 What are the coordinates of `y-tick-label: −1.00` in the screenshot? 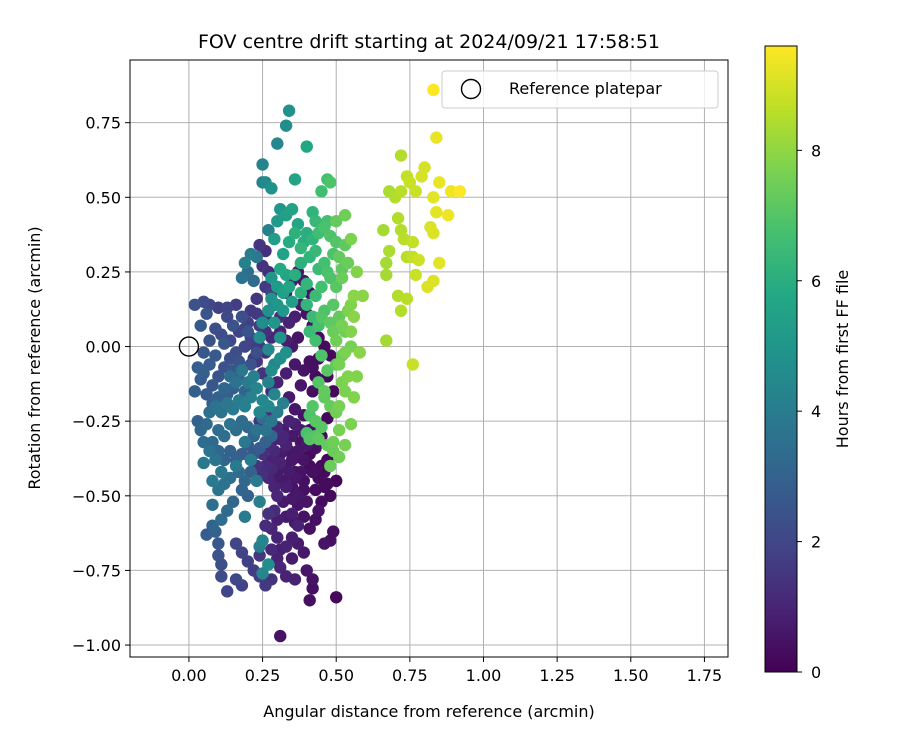 It's located at (96, 645).